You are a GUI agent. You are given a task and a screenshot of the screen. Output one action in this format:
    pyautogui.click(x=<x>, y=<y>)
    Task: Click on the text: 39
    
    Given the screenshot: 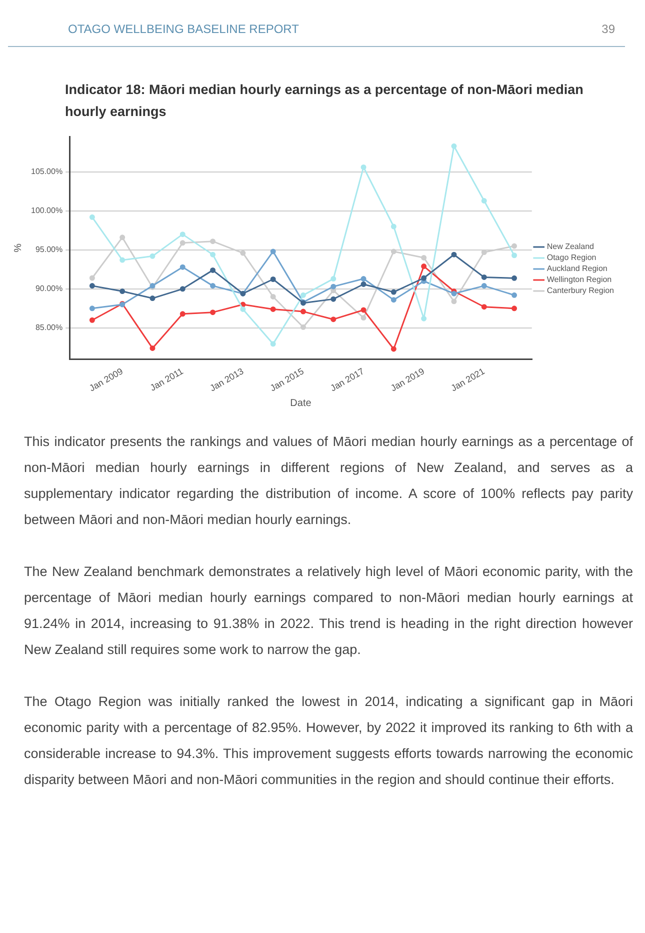 What is the action you would take?
    pyautogui.click(x=608, y=29)
    